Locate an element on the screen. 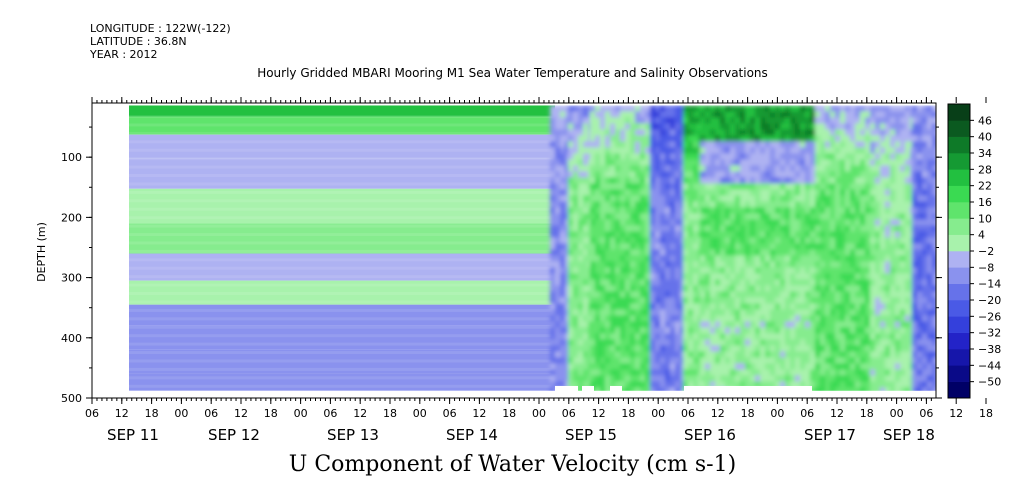 Image resolution: width=1009 pixels, height=504 pixels. colorbar-label: −44 is located at coordinates (989, 365).